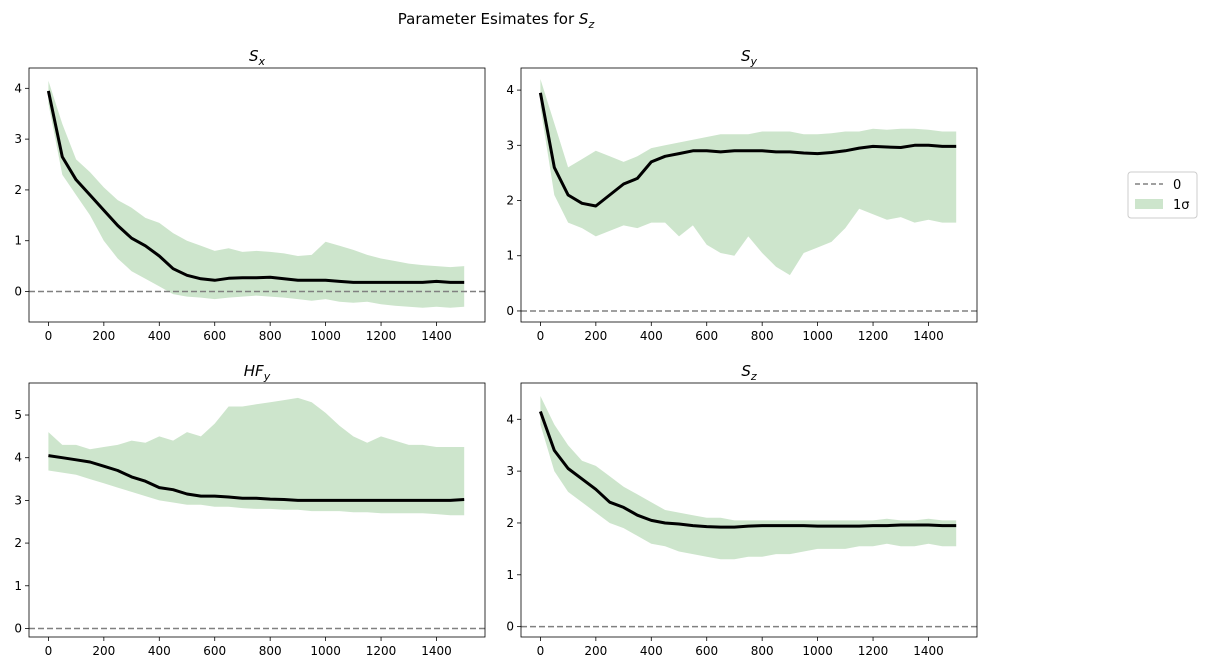 The width and height of the screenshot is (1207, 669). I want to click on subplot-title-symbol: HF, so click(254, 371).